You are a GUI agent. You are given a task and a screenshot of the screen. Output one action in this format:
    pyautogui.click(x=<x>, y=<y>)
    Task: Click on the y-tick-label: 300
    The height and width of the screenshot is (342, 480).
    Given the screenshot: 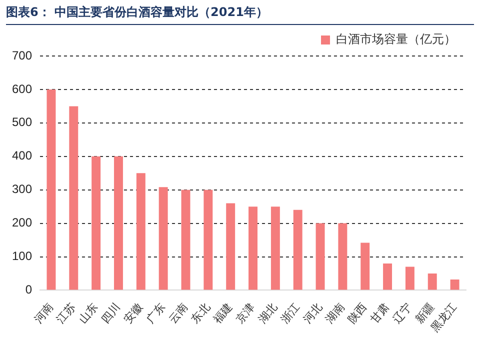 What is the action you would take?
    pyautogui.click(x=22, y=189)
    